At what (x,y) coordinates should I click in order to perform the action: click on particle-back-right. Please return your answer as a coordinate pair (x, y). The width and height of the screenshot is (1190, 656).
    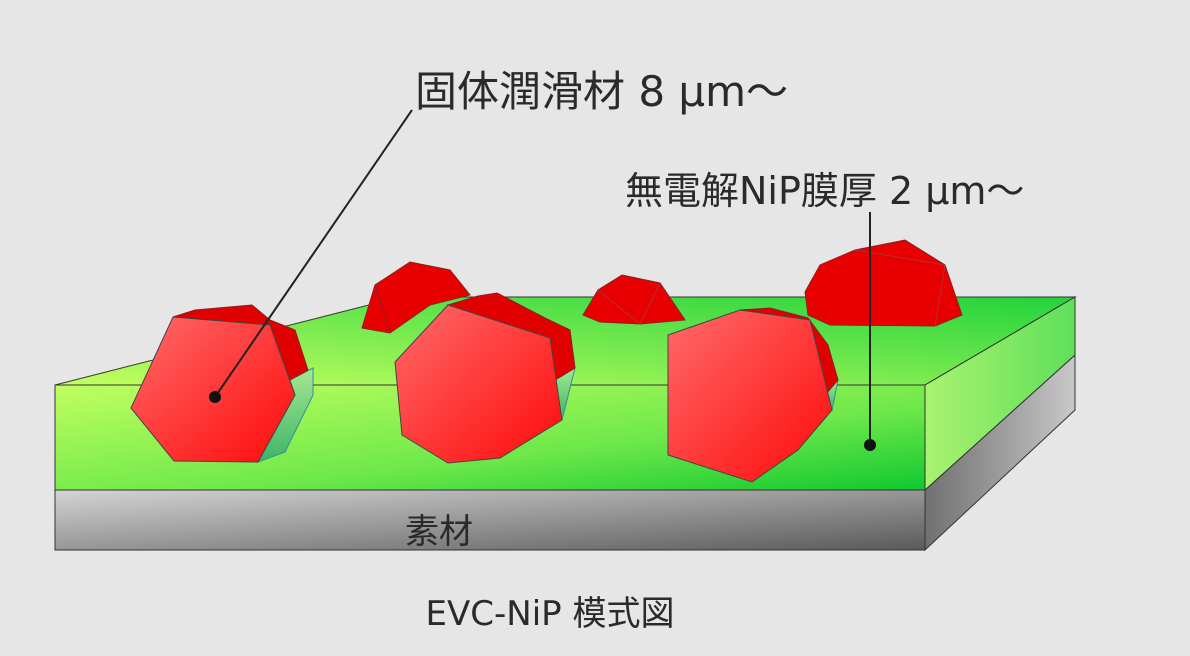
    Looking at the image, I should click on (883, 283).